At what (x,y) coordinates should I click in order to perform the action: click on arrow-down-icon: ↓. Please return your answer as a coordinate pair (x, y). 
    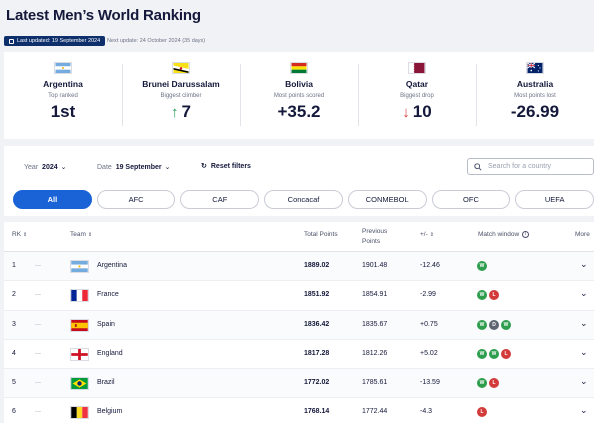
    Looking at the image, I should click on (406, 112).